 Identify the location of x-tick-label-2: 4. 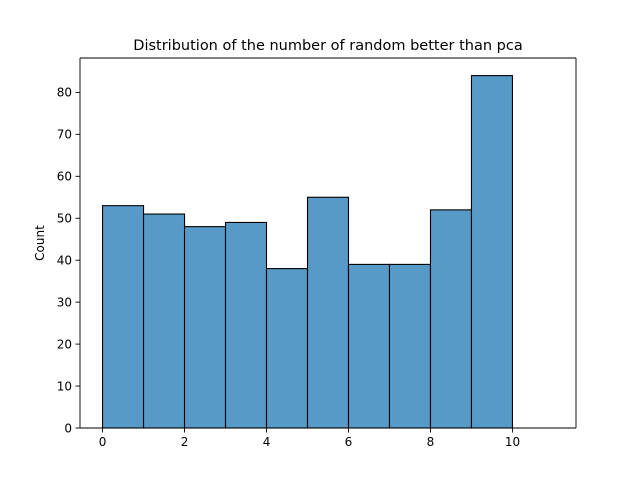
(267, 442).